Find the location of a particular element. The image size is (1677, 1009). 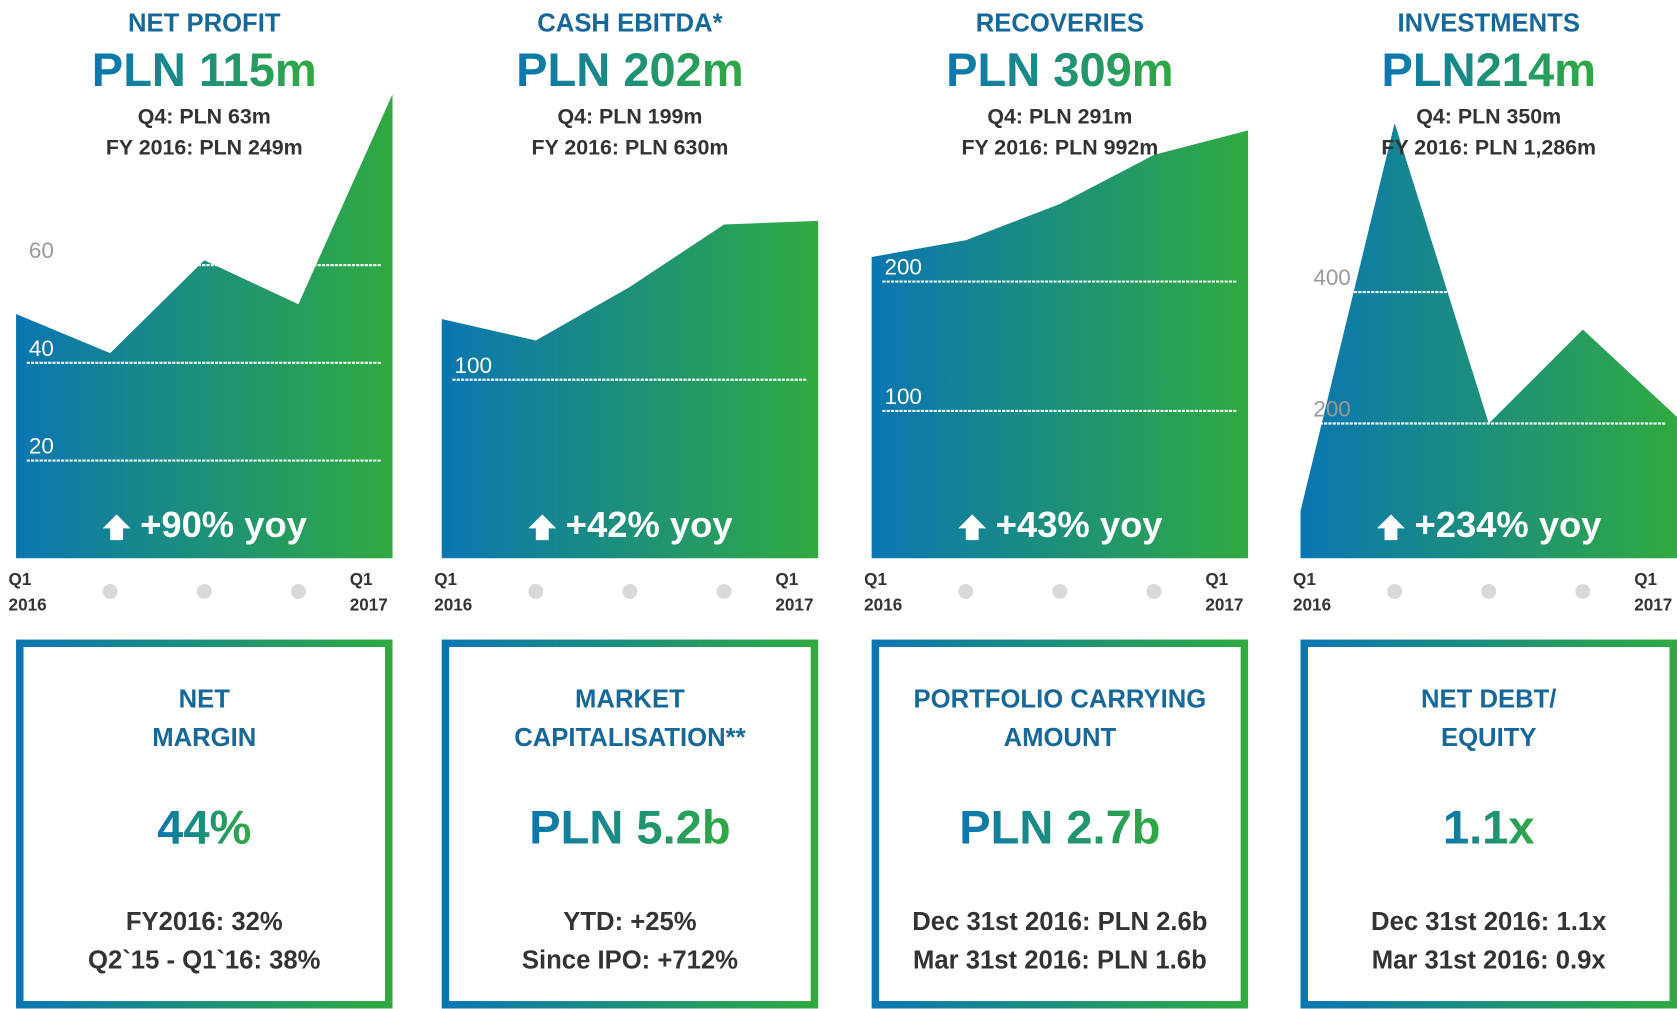

y-tick-label: 40 is located at coordinates (41, 348).